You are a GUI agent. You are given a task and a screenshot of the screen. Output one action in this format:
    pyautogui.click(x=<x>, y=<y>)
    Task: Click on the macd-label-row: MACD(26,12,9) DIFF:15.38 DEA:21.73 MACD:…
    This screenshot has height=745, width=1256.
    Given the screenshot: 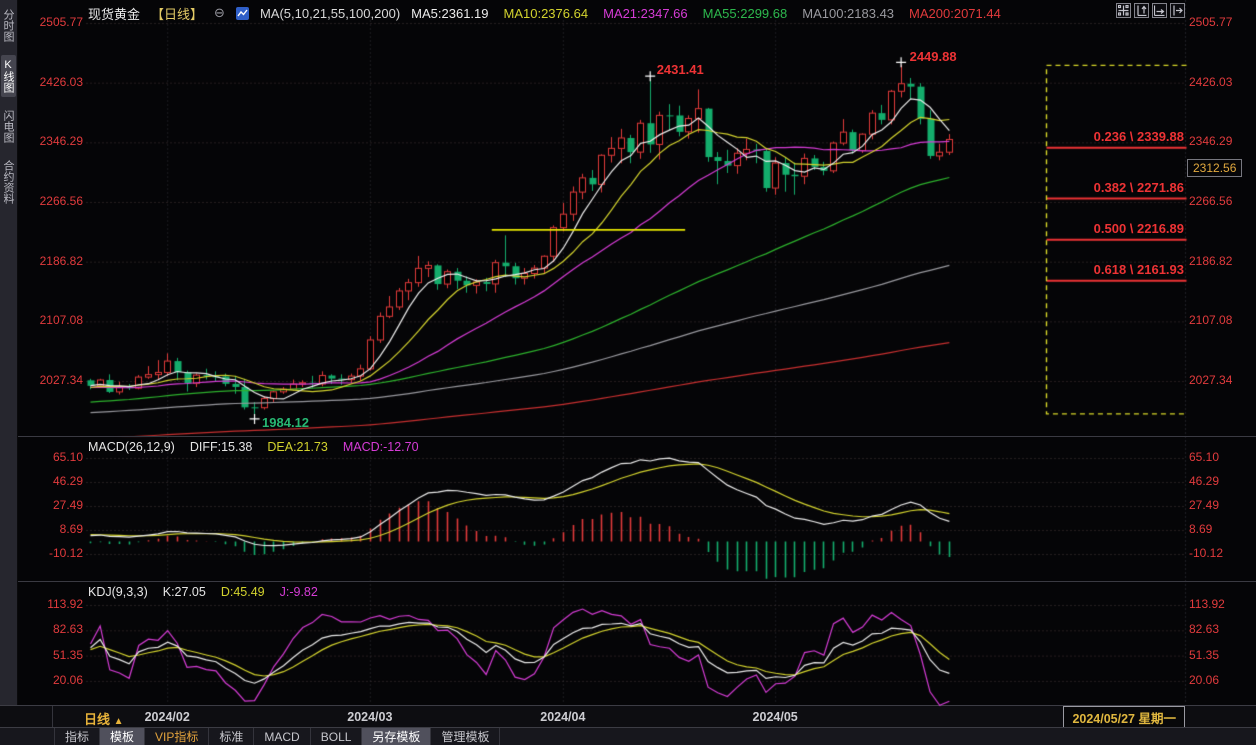 What is the action you would take?
    pyautogui.click(x=253, y=447)
    